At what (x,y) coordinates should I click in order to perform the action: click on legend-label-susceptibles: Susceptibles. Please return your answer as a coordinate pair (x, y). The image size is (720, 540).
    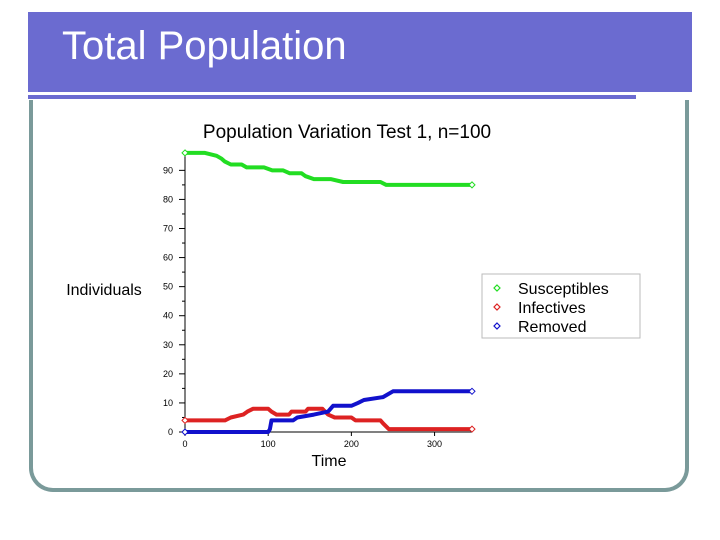
    Looking at the image, I should click on (563, 289).